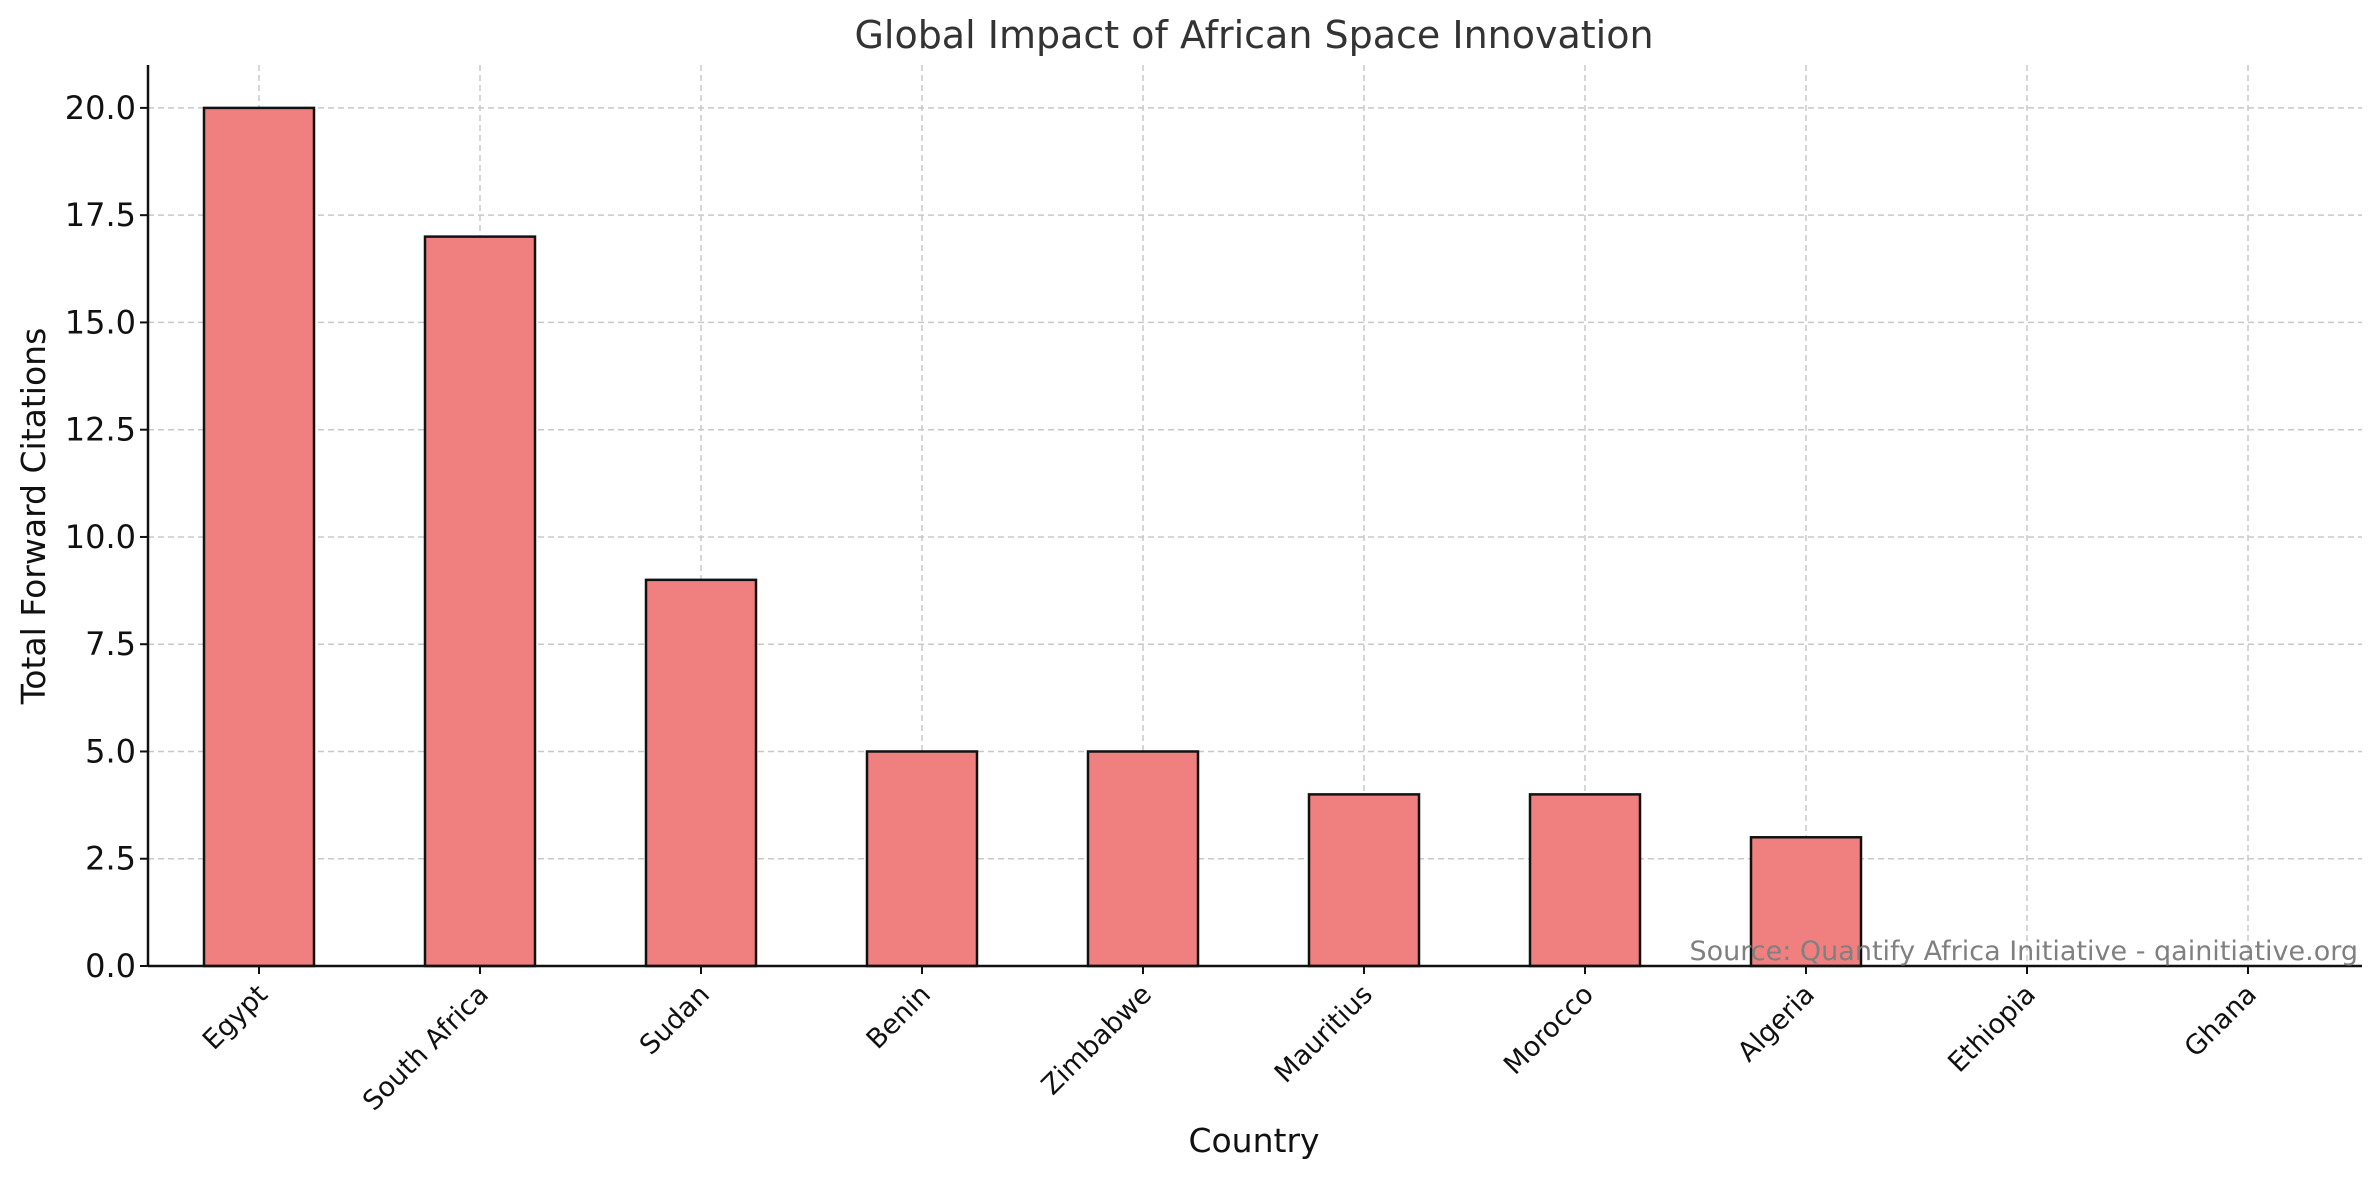 This screenshot has height=1179, width=2379. I want to click on y-tick-label: 5.0, so click(110, 751).